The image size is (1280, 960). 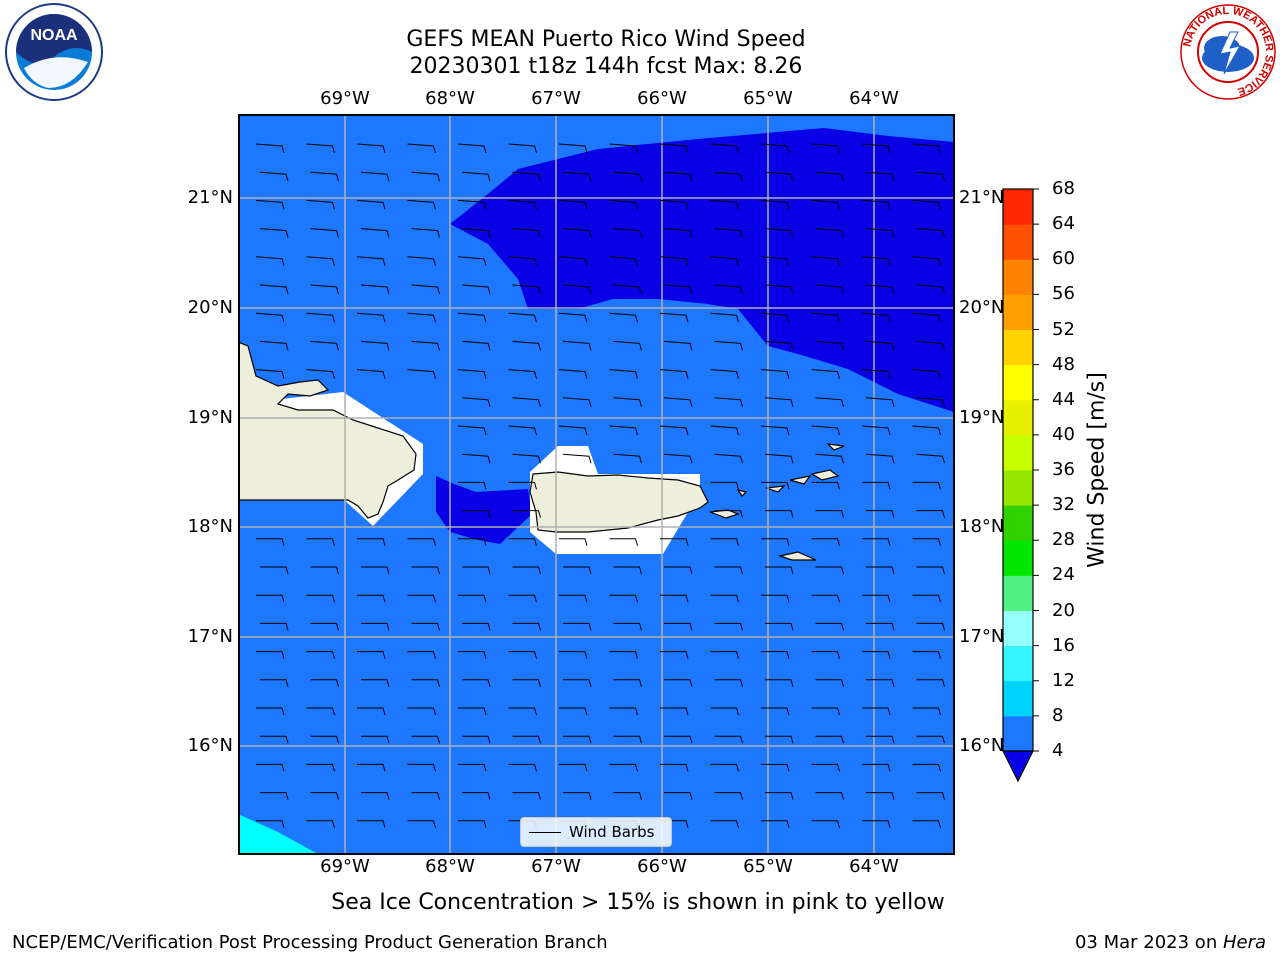 What do you see at coordinates (1063, 469) in the screenshot?
I see `colorbar-tick-label: 36` at bounding box center [1063, 469].